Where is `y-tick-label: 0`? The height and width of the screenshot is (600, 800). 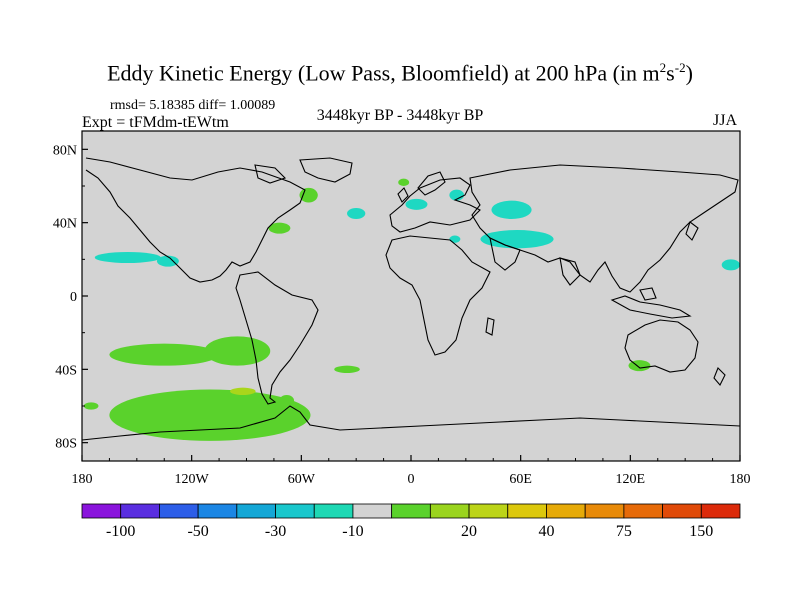 y-tick-label: 0 is located at coordinates (73, 297).